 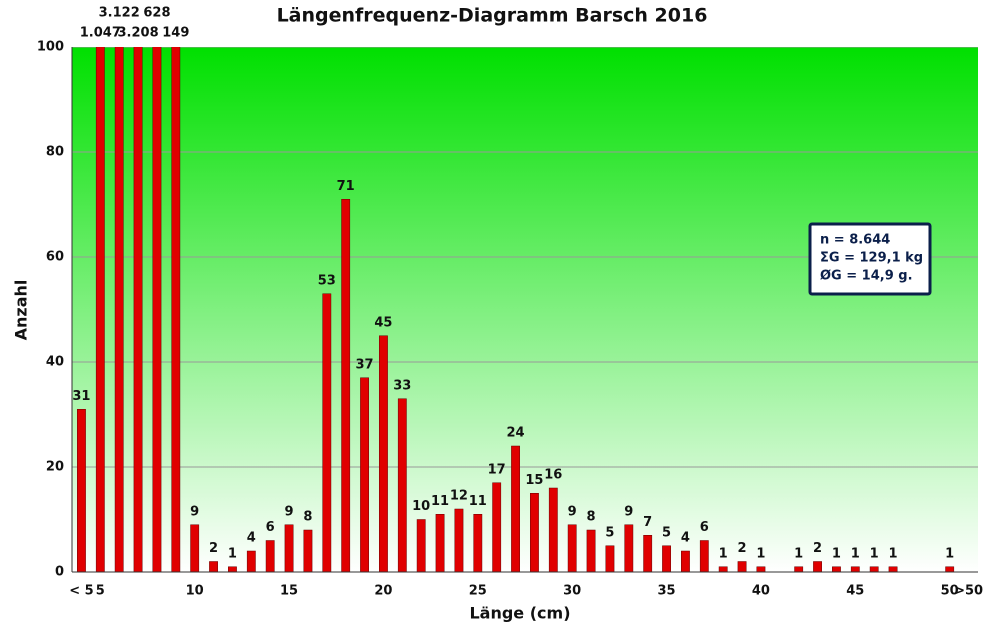 I want to click on value-label: 37, so click(x=365, y=364).